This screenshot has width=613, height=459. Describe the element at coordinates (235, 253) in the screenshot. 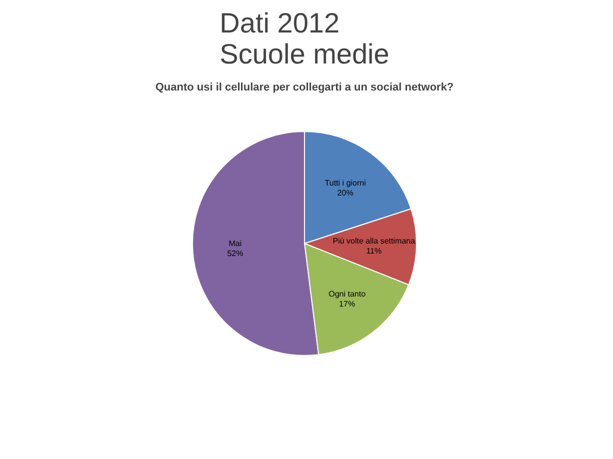

I see `data-label: 52%` at that location.